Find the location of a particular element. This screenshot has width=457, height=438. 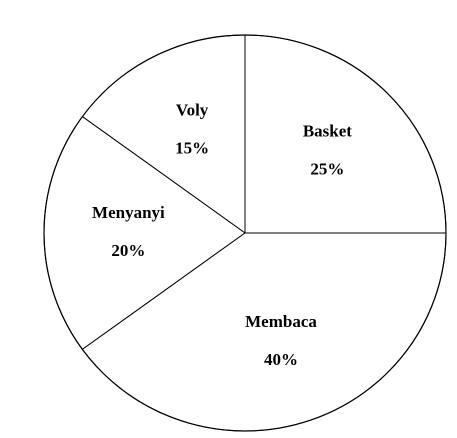

slice-value-basket: 25% is located at coordinates (327, 169).